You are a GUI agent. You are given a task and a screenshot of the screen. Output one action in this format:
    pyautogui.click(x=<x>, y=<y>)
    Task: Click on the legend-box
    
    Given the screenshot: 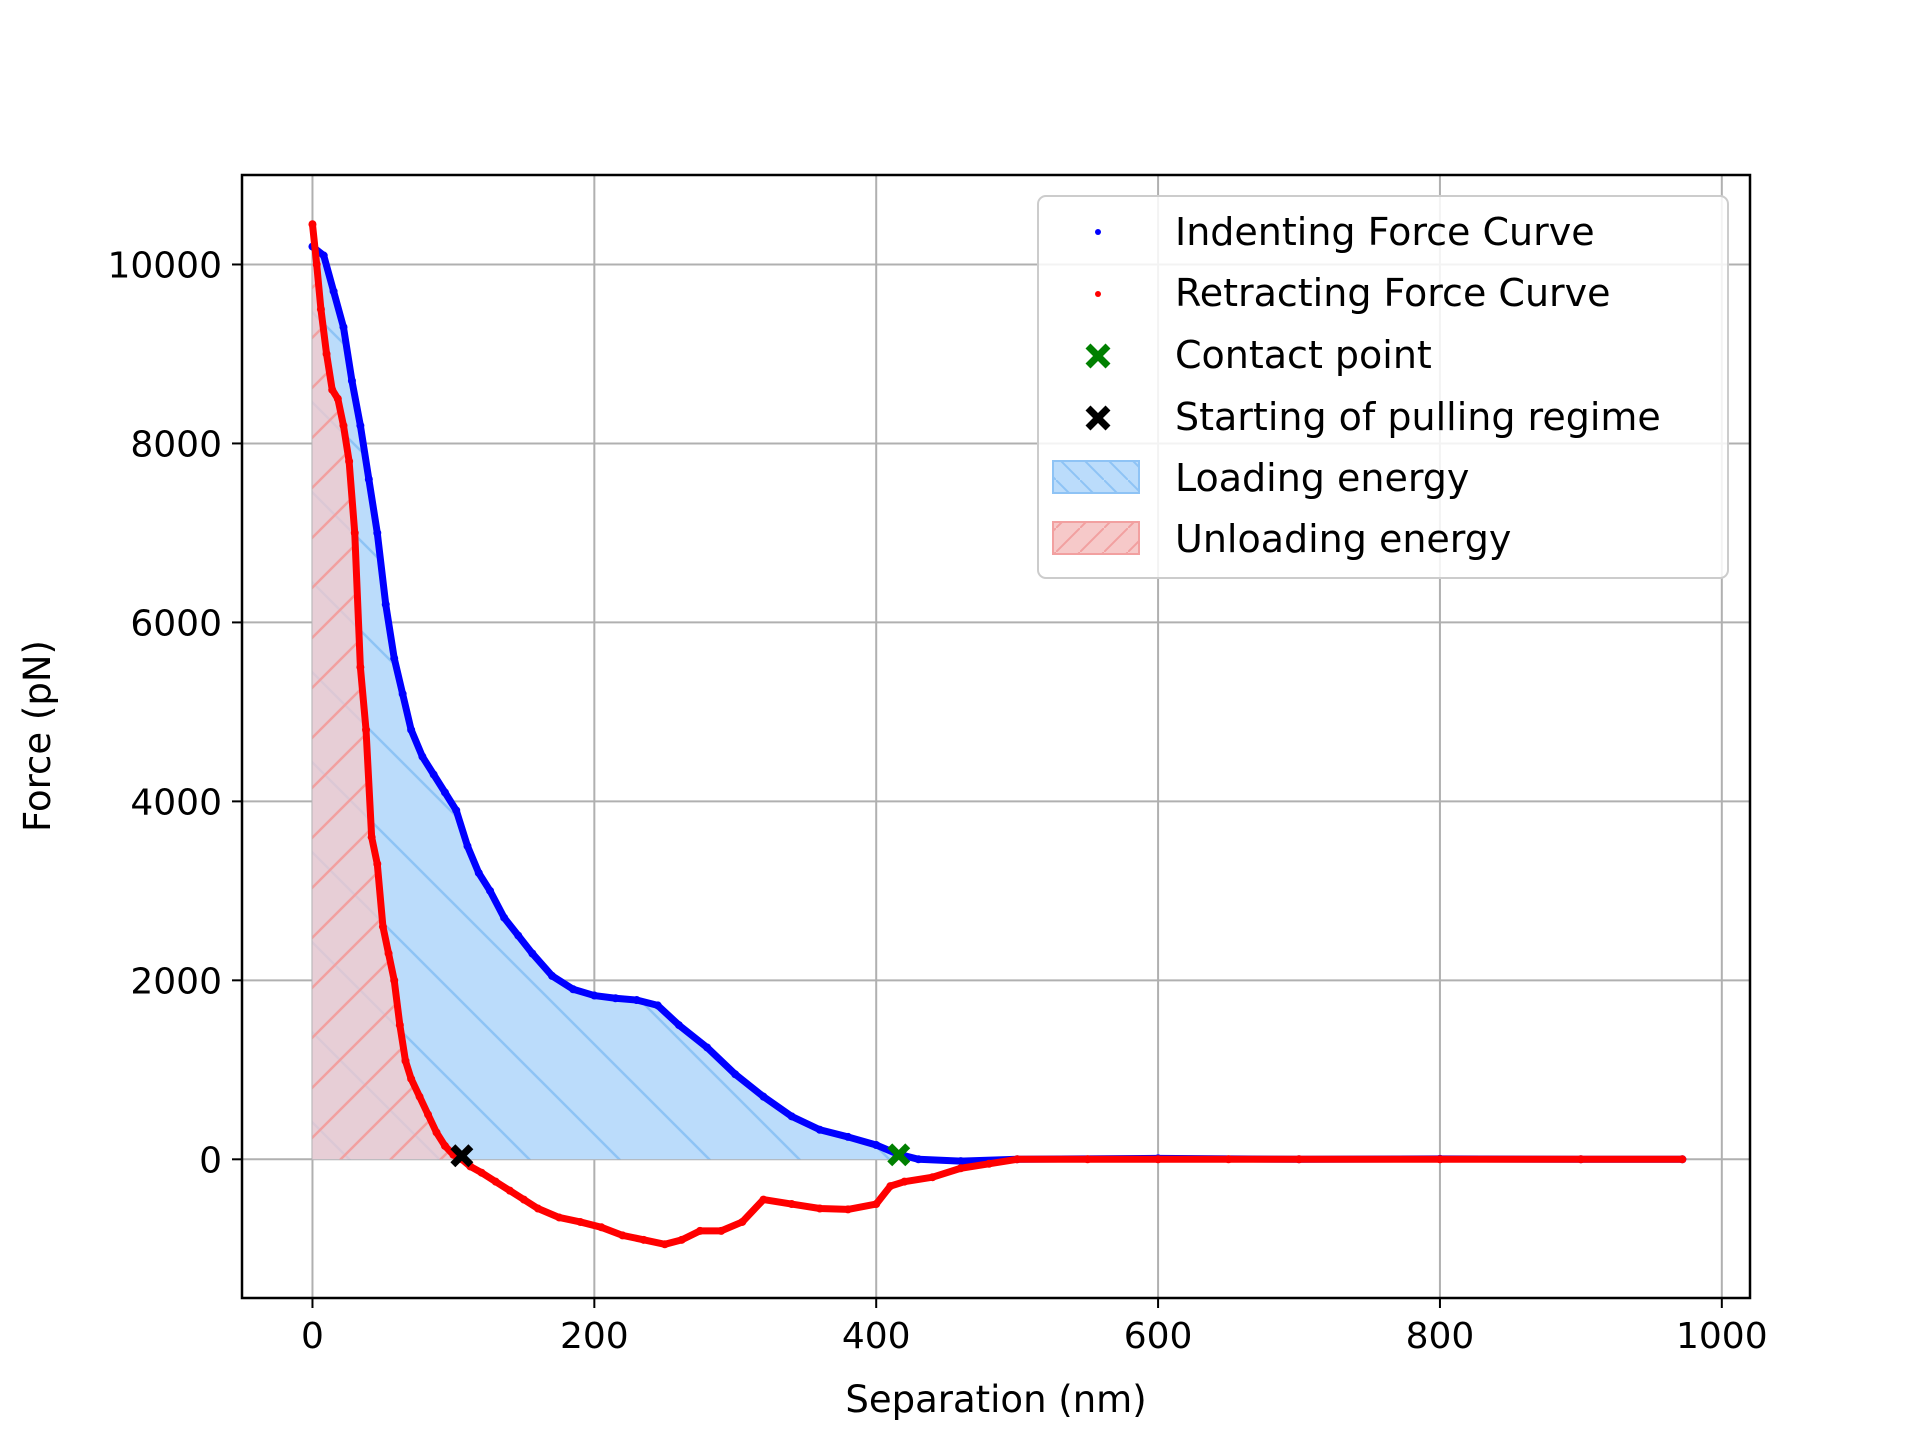 What is the action you would take?
    pyautogui.click(x=1383, y=387)
    